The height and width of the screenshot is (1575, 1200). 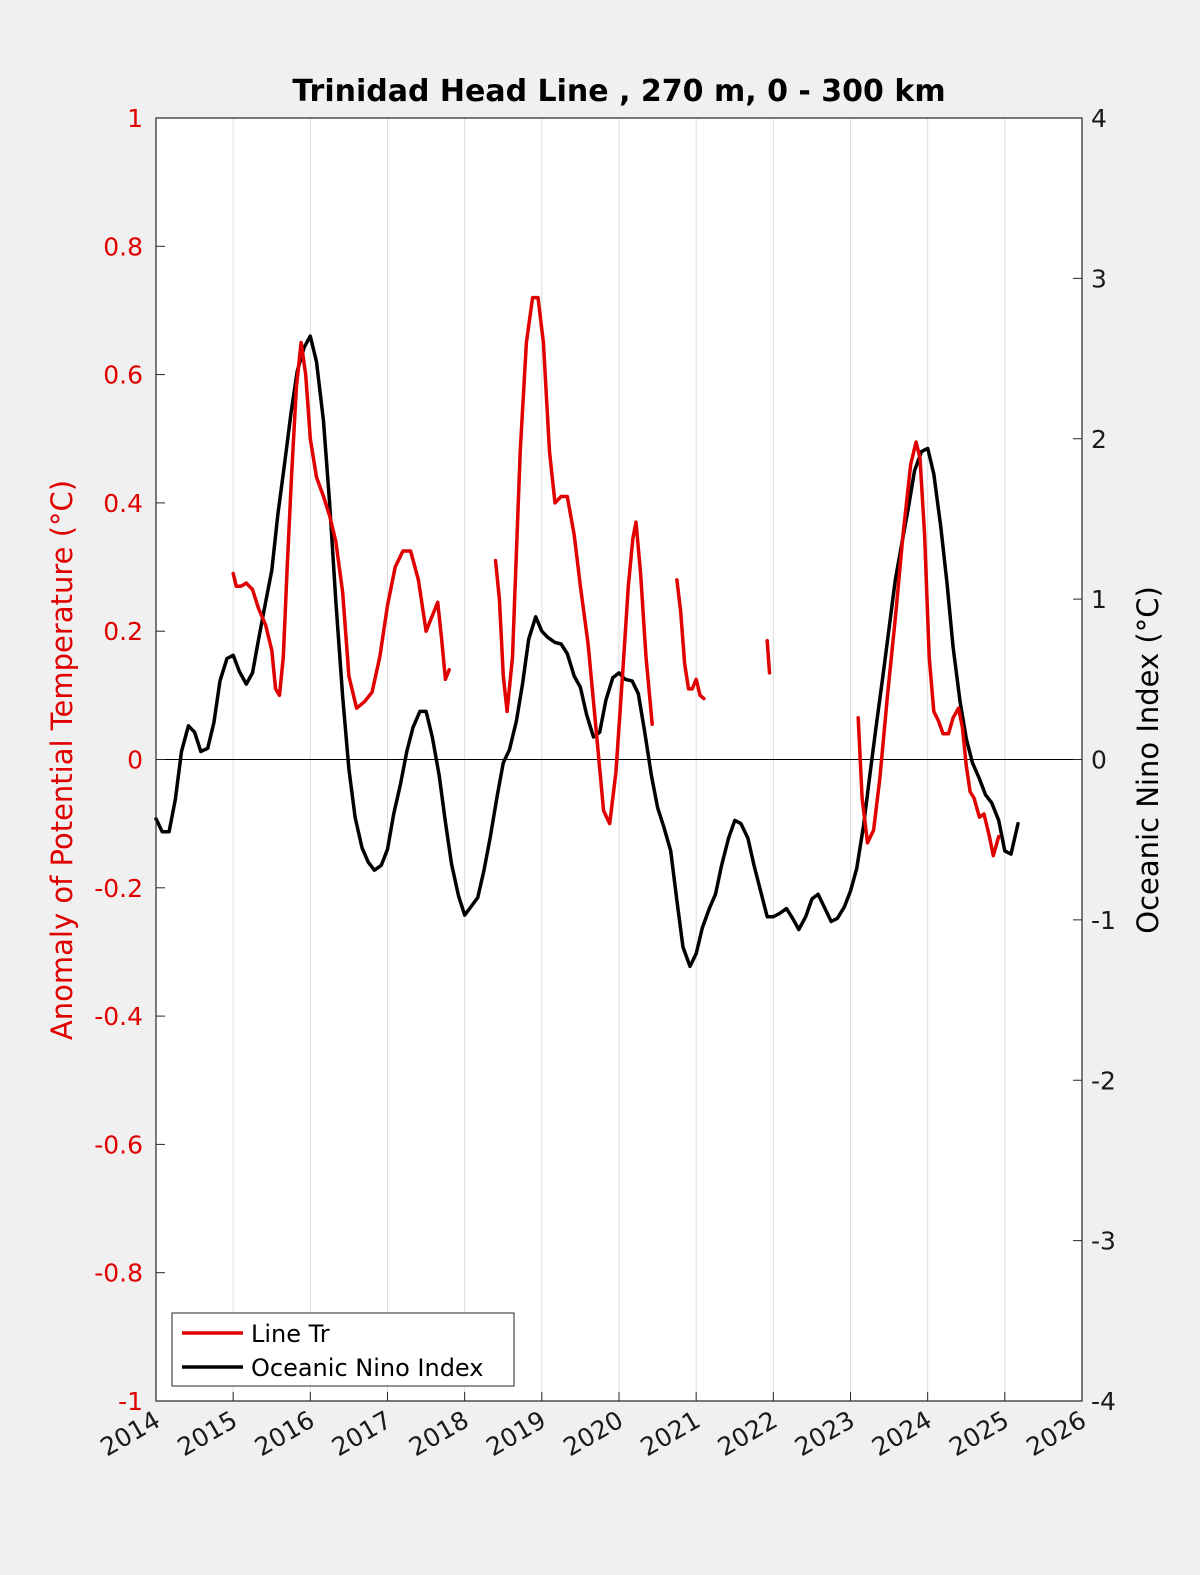 What do you see at coordinates (123, 246) in the screenshot?
I see `y-tick-label-left: 0.8` at bounding box center [123, 246].